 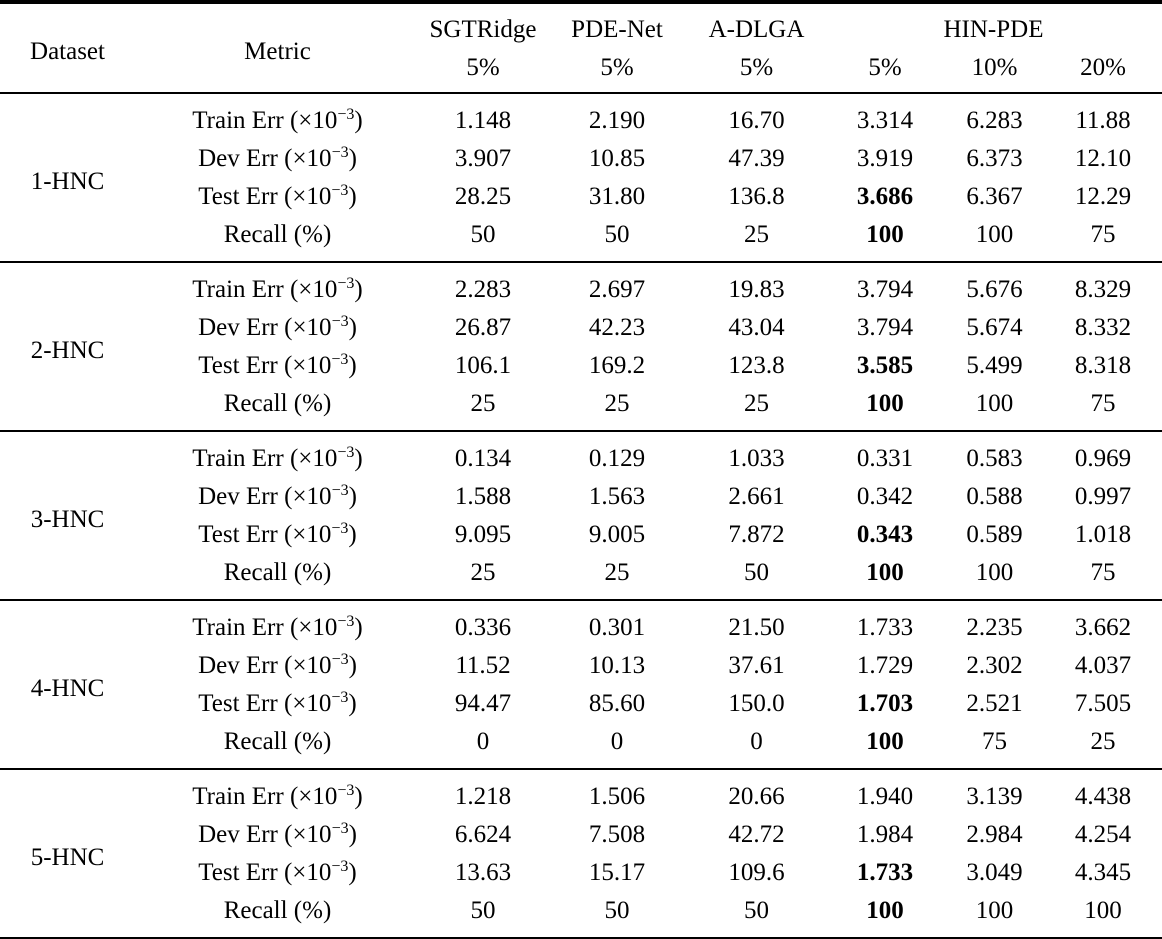 I want to click on value-cell: 3.314, so click(x=885, y=120).